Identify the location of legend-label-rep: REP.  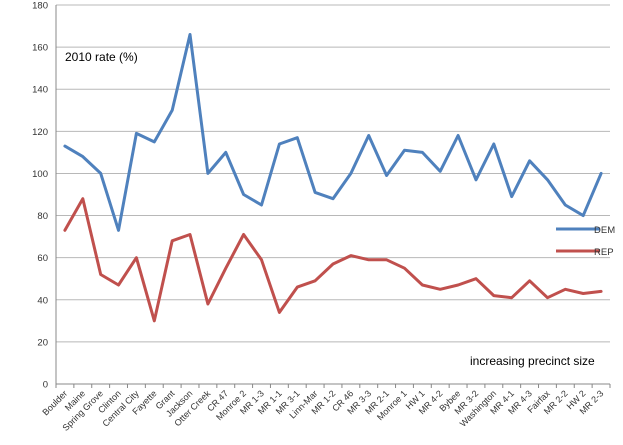
(604, 252).